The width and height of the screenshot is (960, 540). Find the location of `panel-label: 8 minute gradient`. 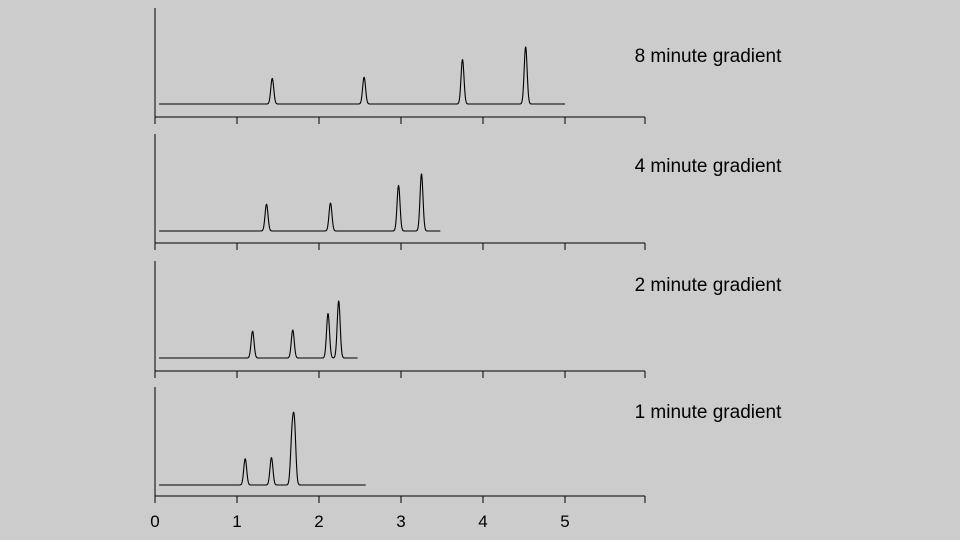

panel-label: 8 minute gradient is located at coordinates (709, 56).